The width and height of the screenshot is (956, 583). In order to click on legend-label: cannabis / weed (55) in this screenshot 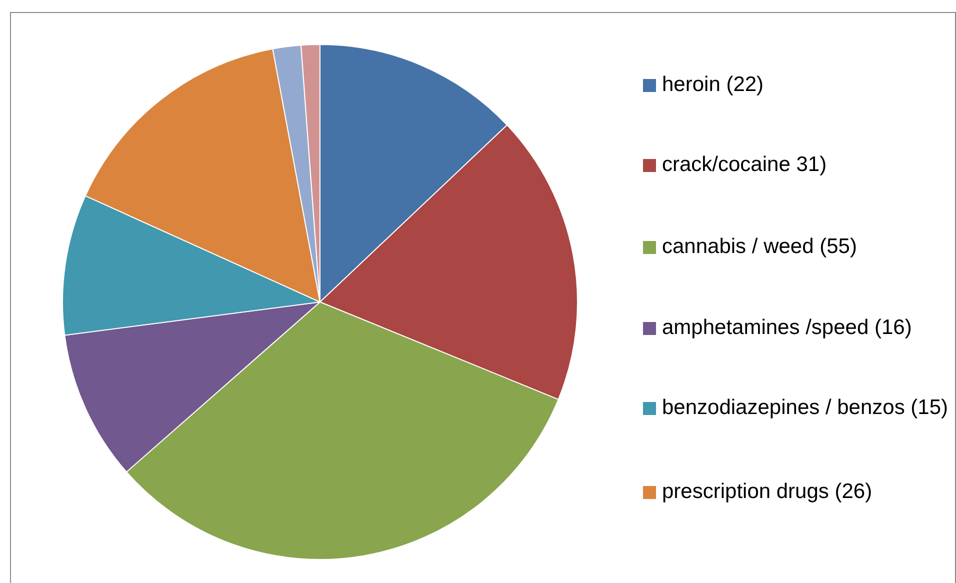, I will do `click(759, 247)`.